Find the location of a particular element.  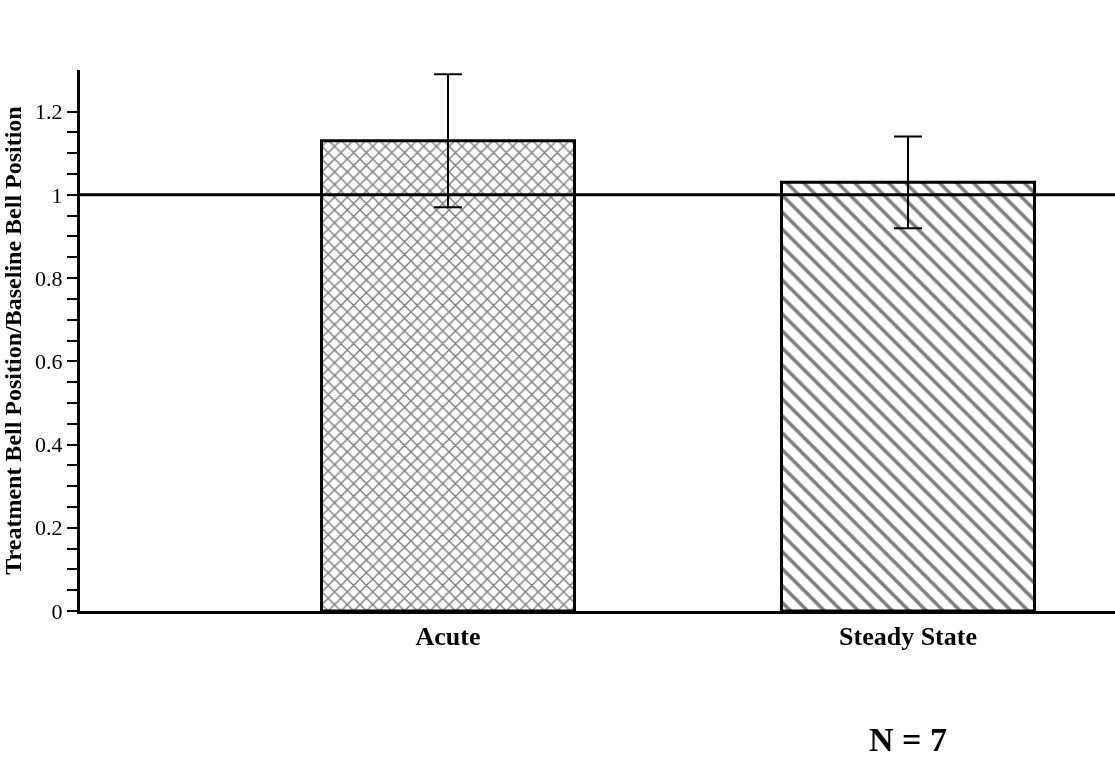

y-tick-label: 0 is located at coordinates (57, 611).